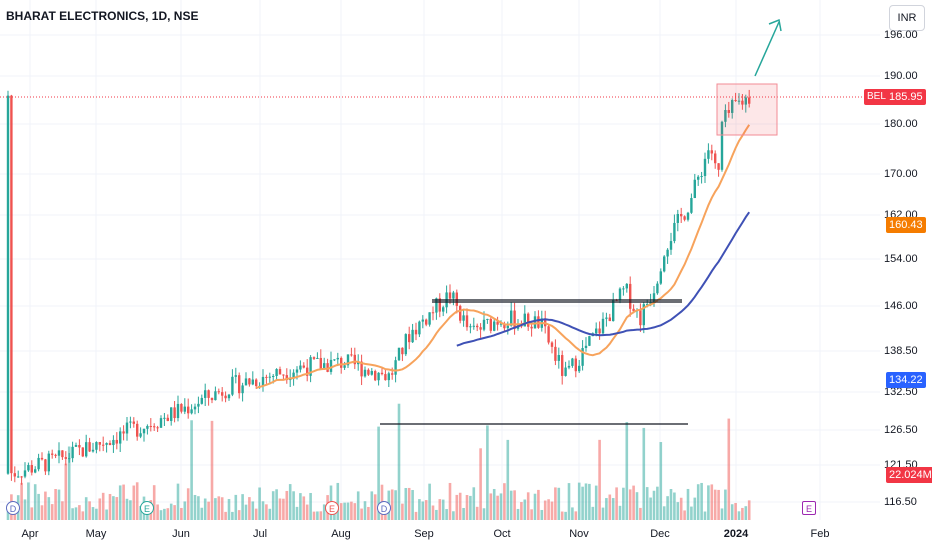 The height and width of the screenshot is (550, 932). I want to click on x-tick-label: Dec, so click(660, 534).